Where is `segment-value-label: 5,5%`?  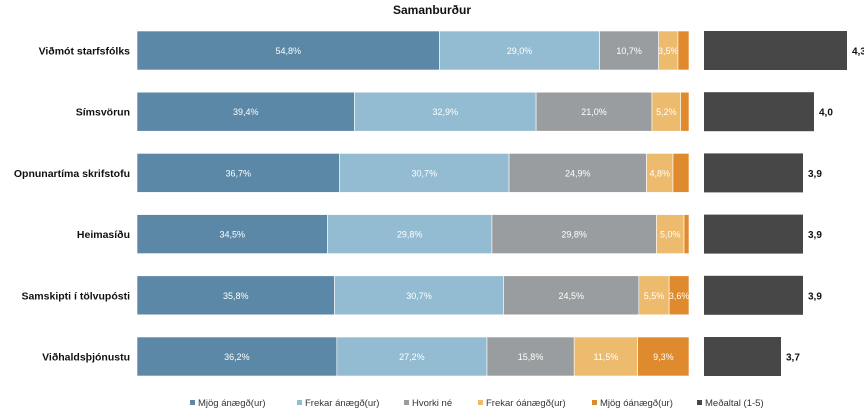 segment-value-label: 5,5% is located at coordinates (654, 296).